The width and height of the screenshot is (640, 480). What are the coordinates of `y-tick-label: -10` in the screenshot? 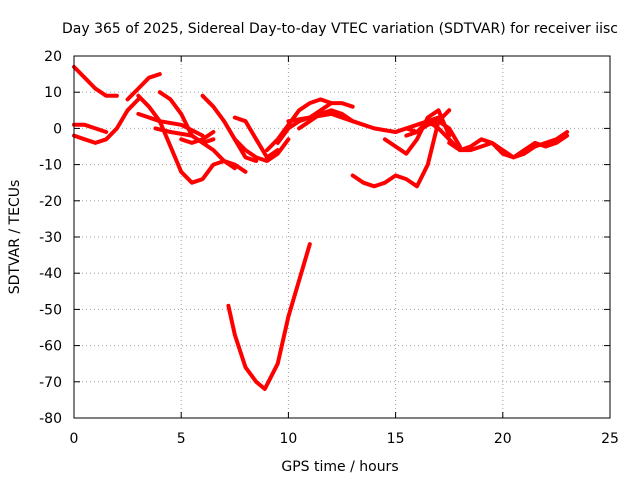 It's located at (50, 166).